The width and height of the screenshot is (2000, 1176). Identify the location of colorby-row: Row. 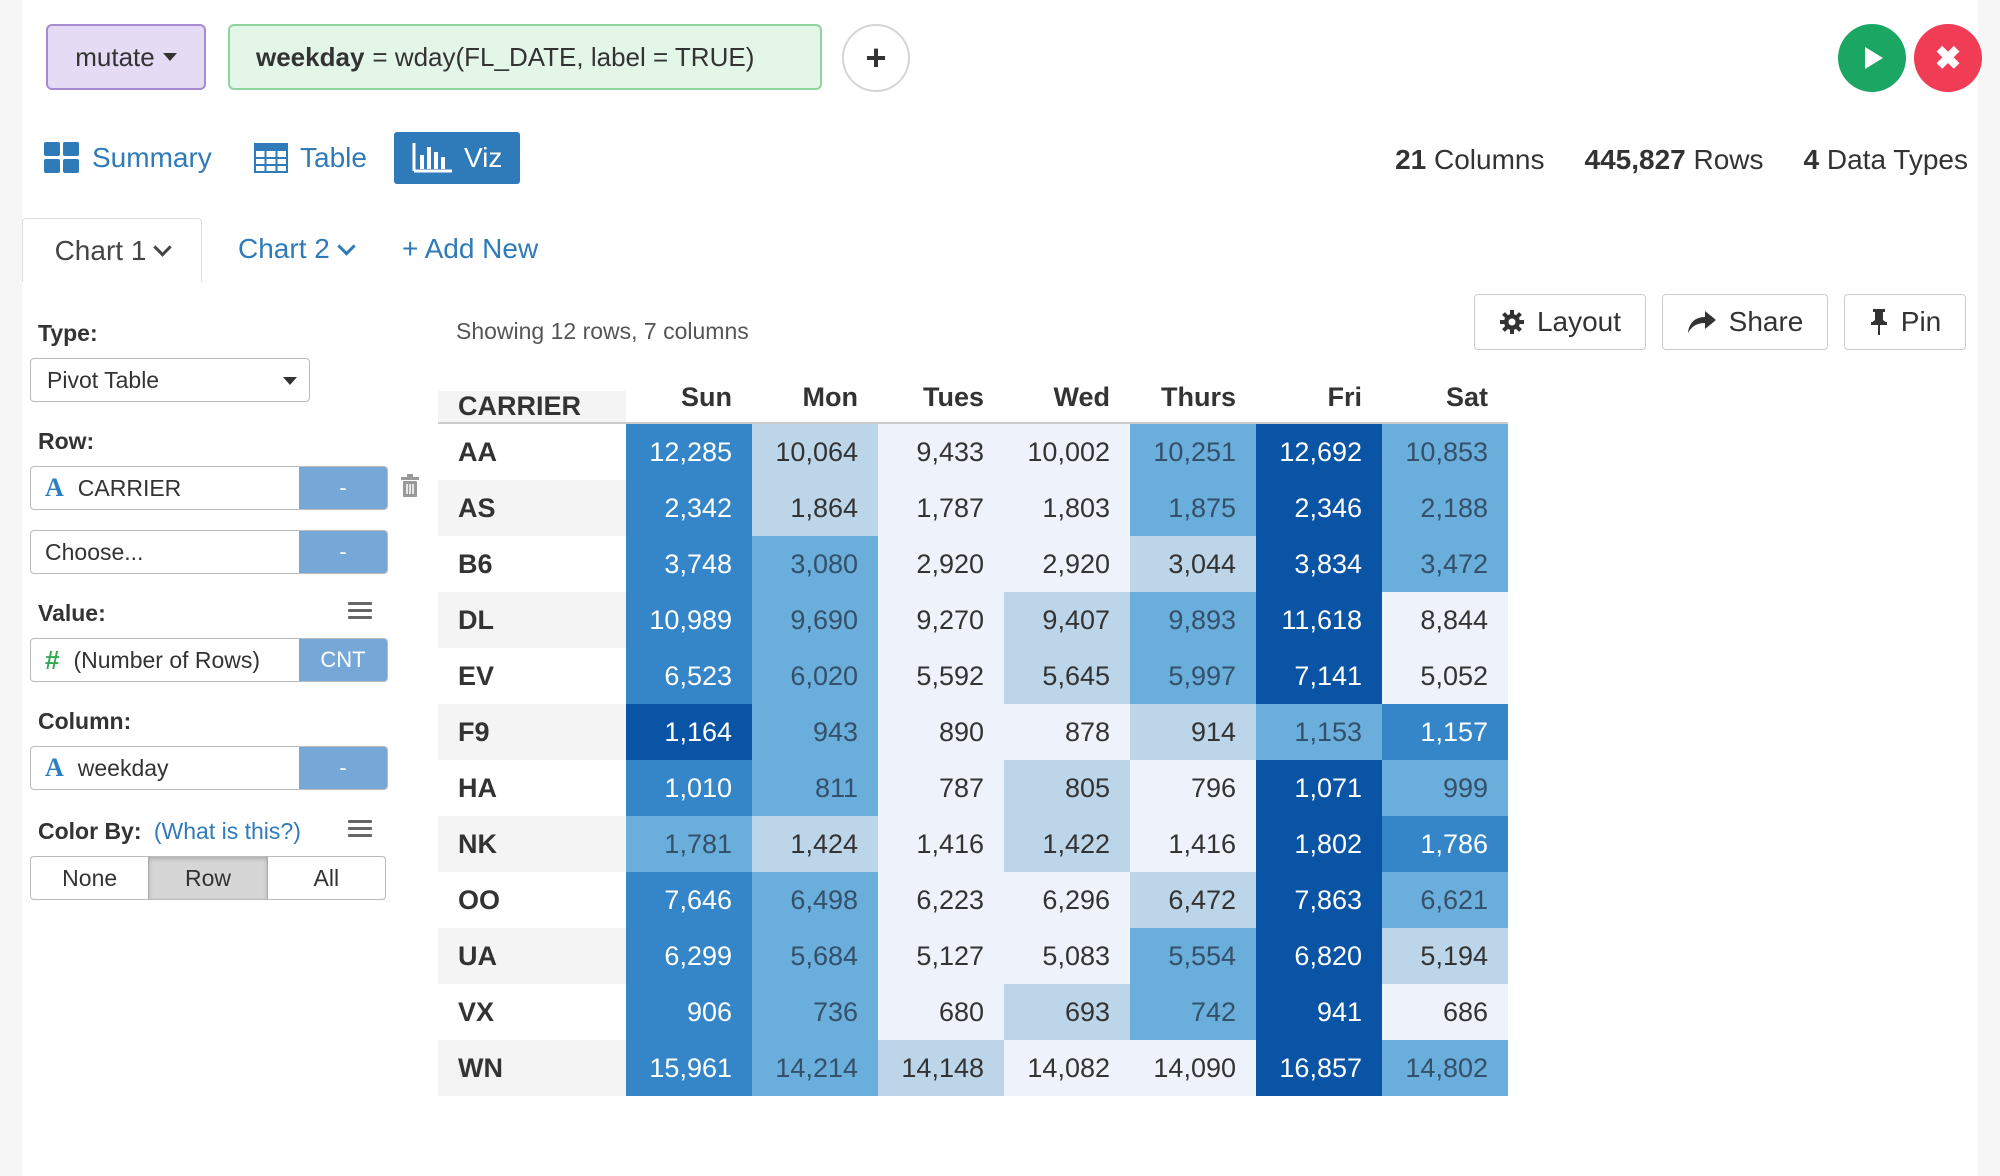
(208, 878).